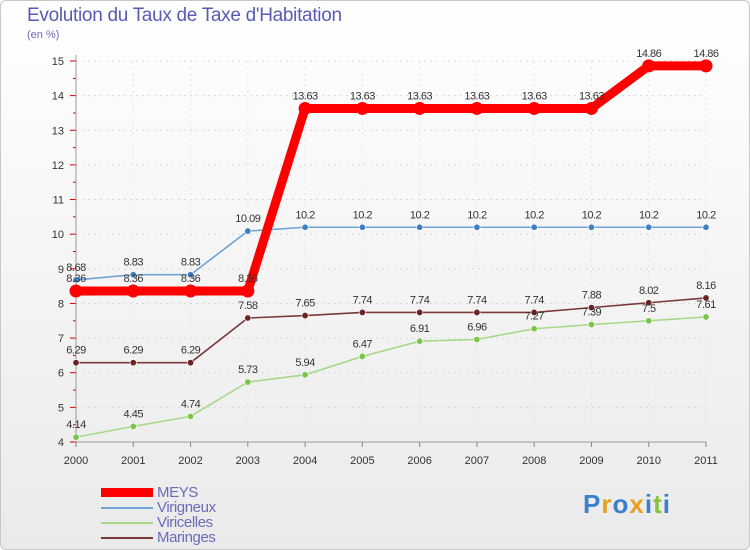 The width and height of the screenshot is (750, 550). I want to click on logo-letter: t, so click(658, 504).